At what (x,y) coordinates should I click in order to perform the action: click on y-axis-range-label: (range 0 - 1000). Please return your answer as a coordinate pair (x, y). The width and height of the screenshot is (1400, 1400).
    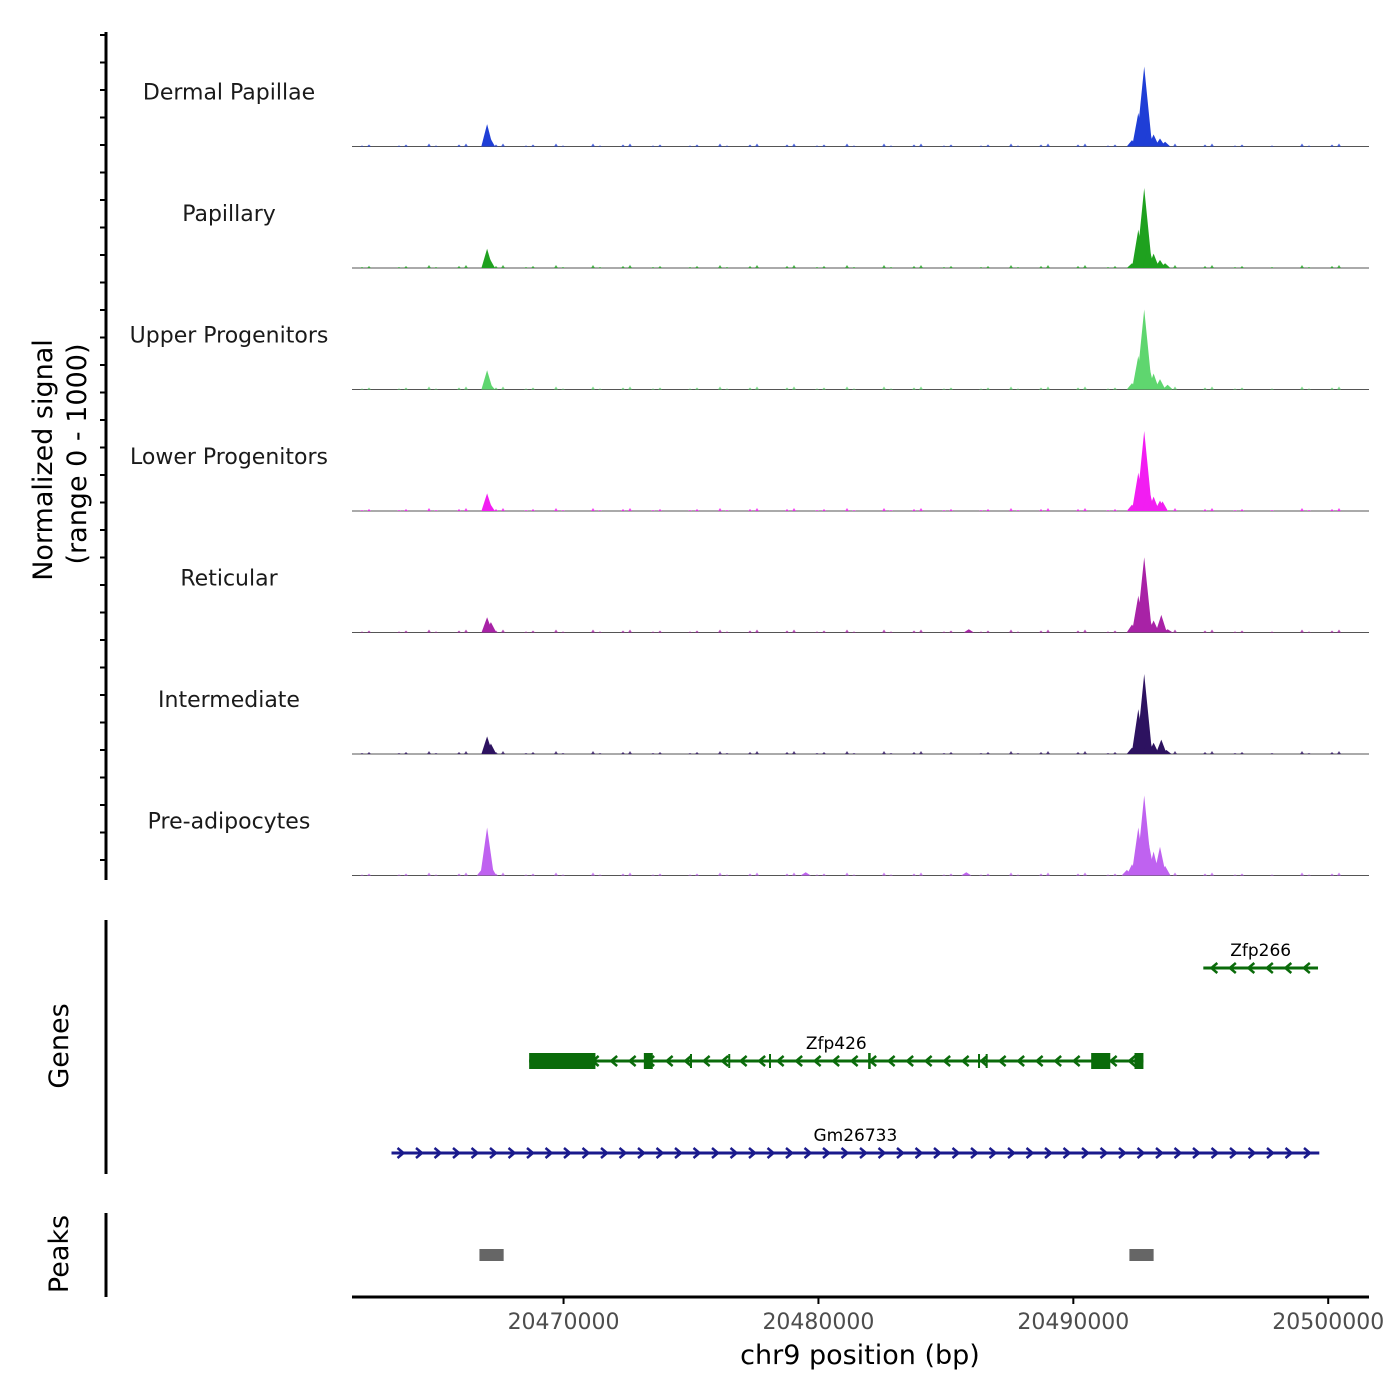
    Looking at the image, I should click on (77, 454).